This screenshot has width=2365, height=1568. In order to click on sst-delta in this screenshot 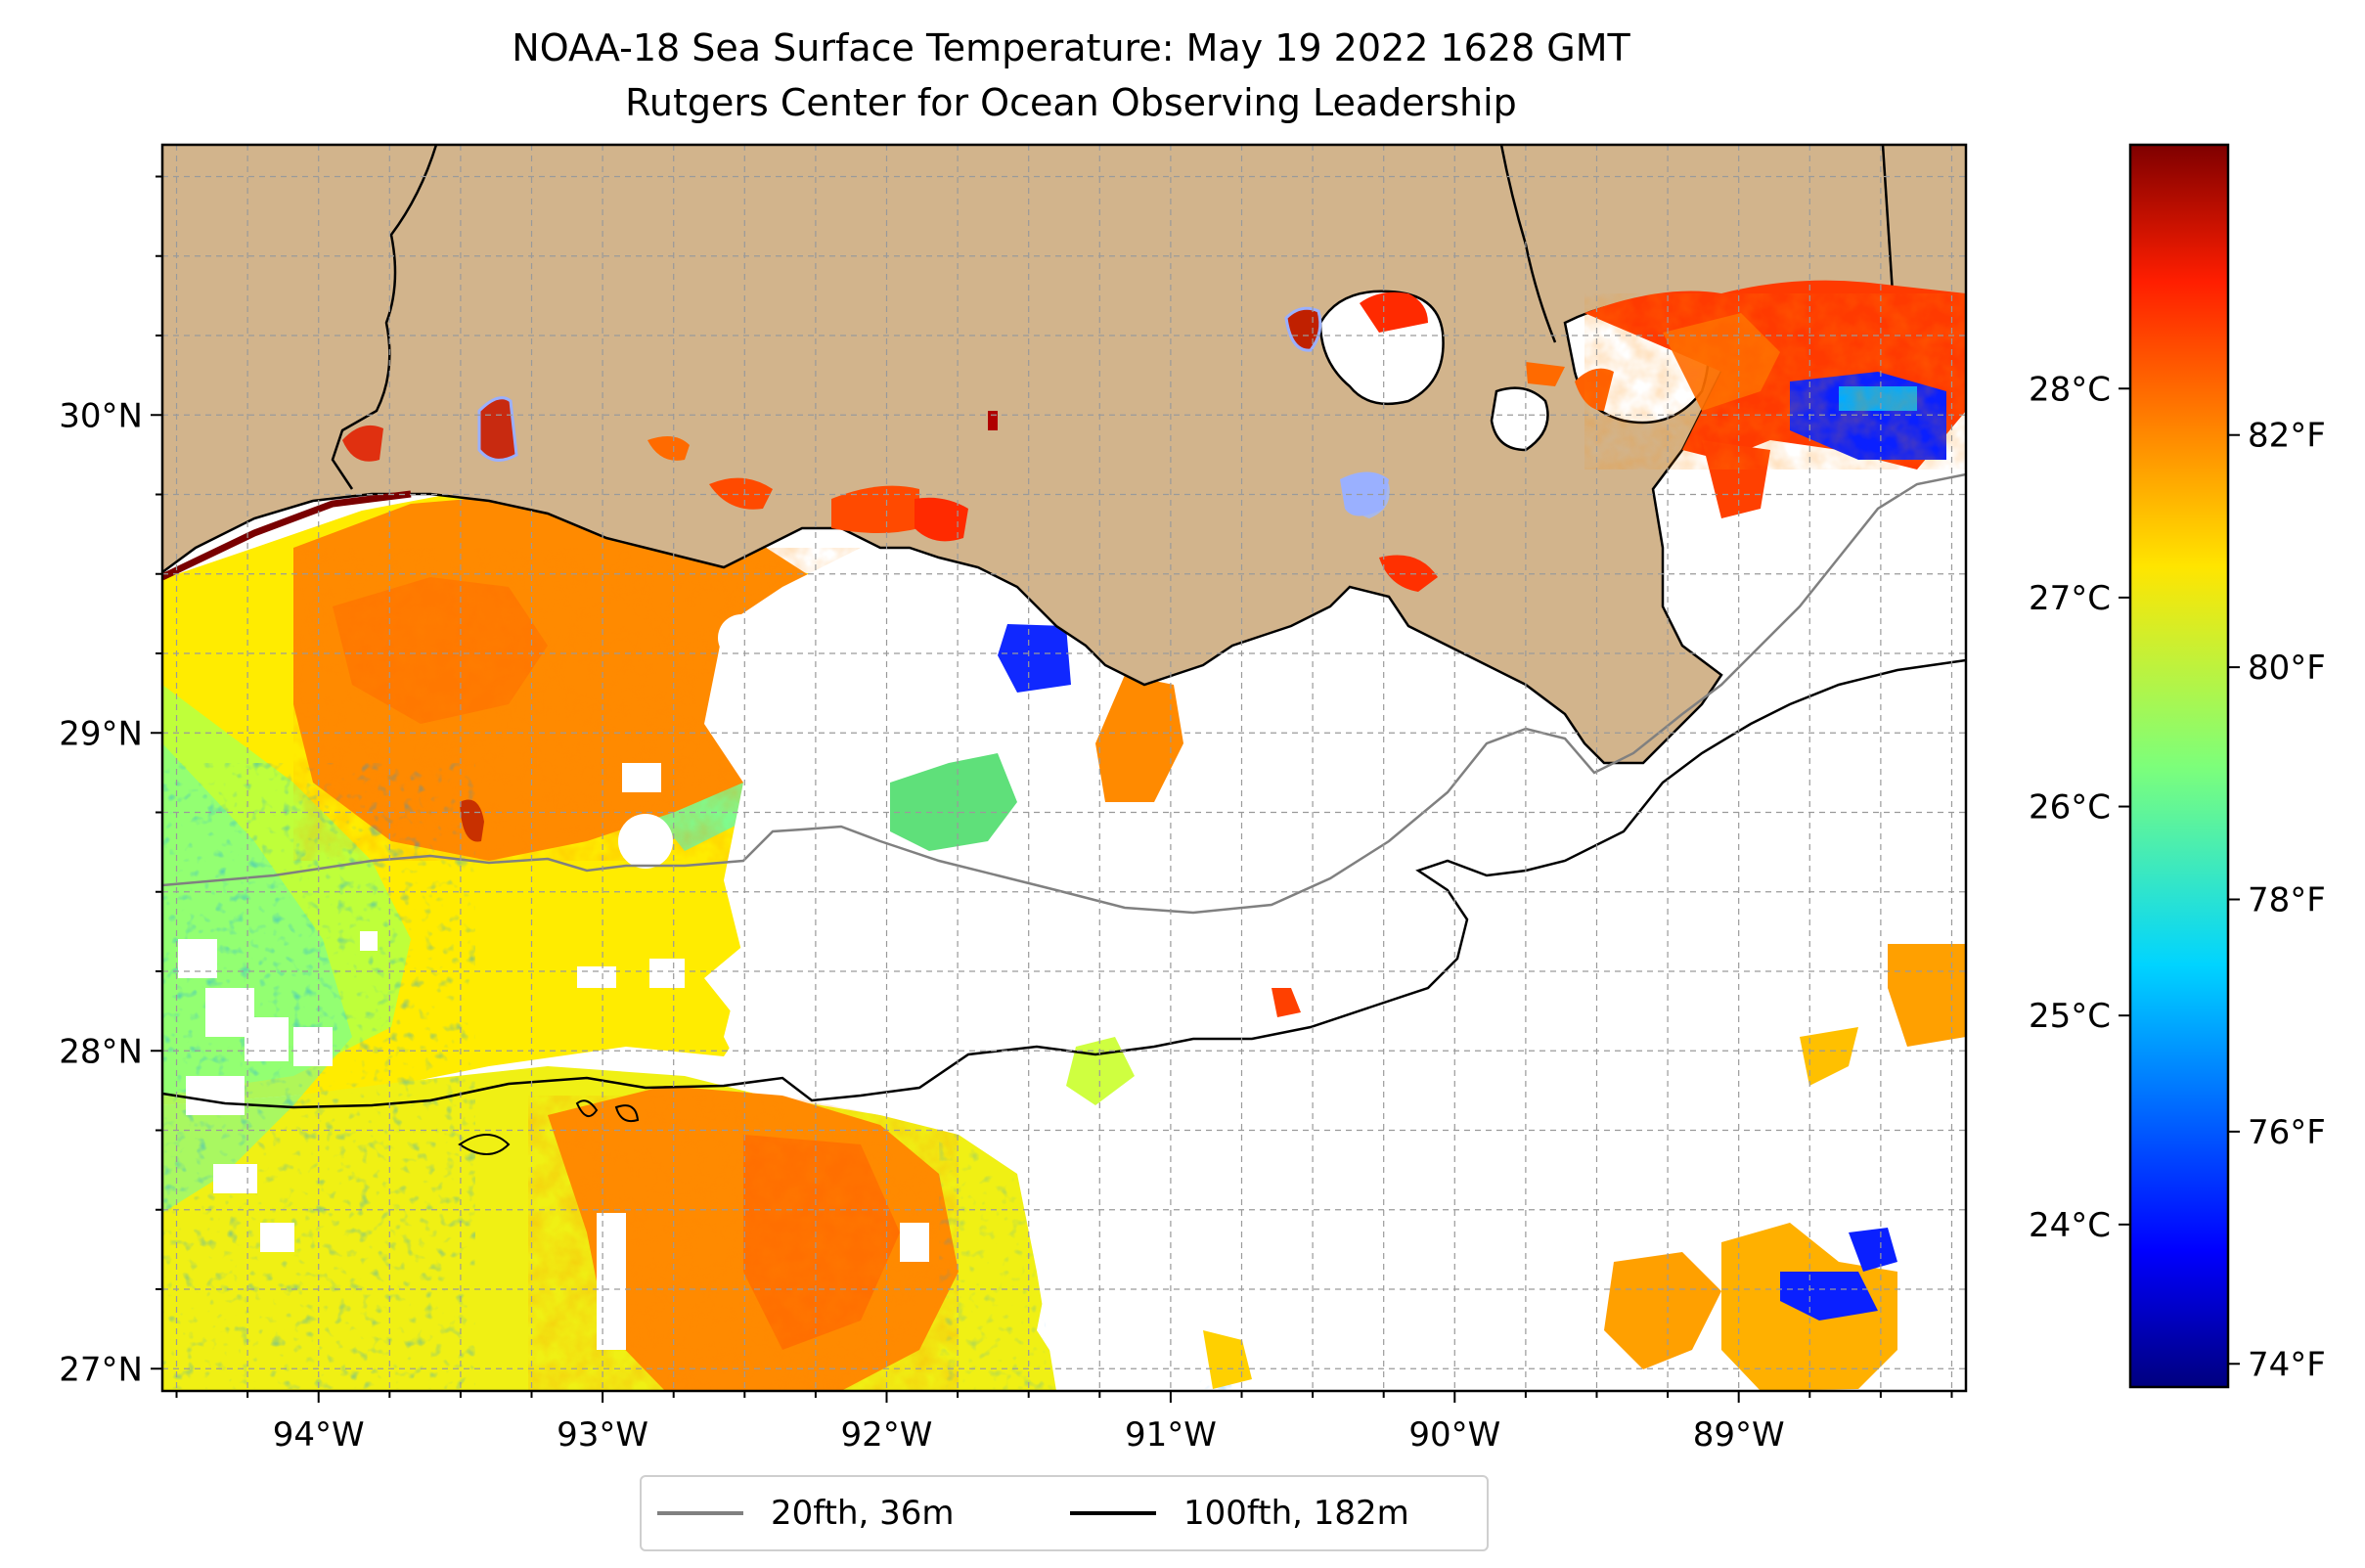, I will do `click(1746, 399)`.